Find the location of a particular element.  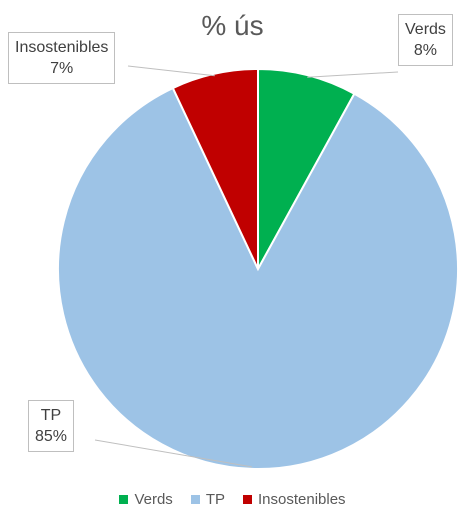

data-label-category: Insostenibles is located at coordinates (62, 47).